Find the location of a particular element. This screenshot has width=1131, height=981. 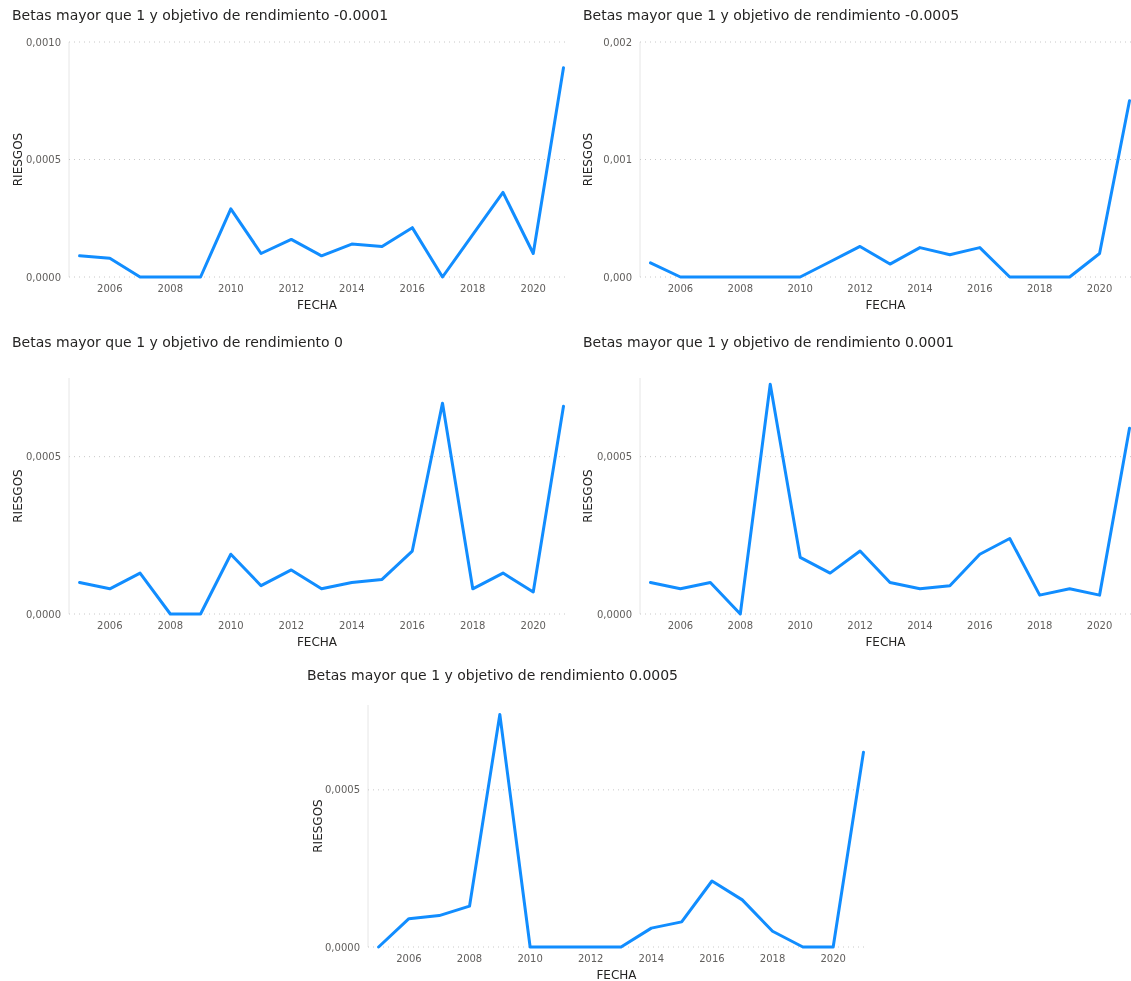

y-tick-label: 0,002 is located at coordinates (617, 42).